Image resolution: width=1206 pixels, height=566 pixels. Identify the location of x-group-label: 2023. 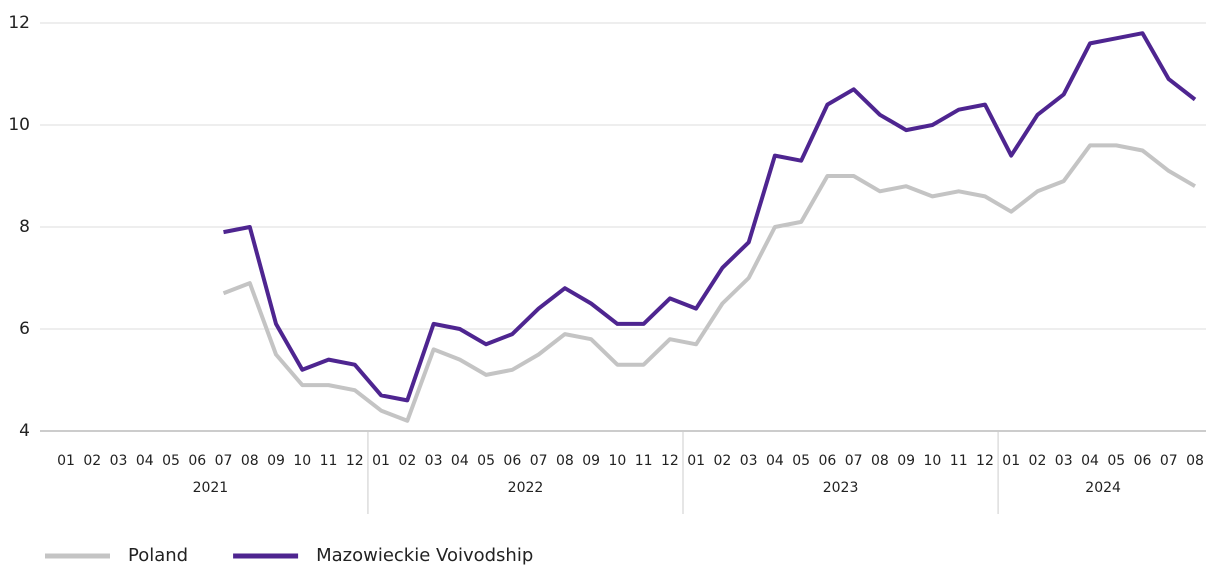
(841, 488).